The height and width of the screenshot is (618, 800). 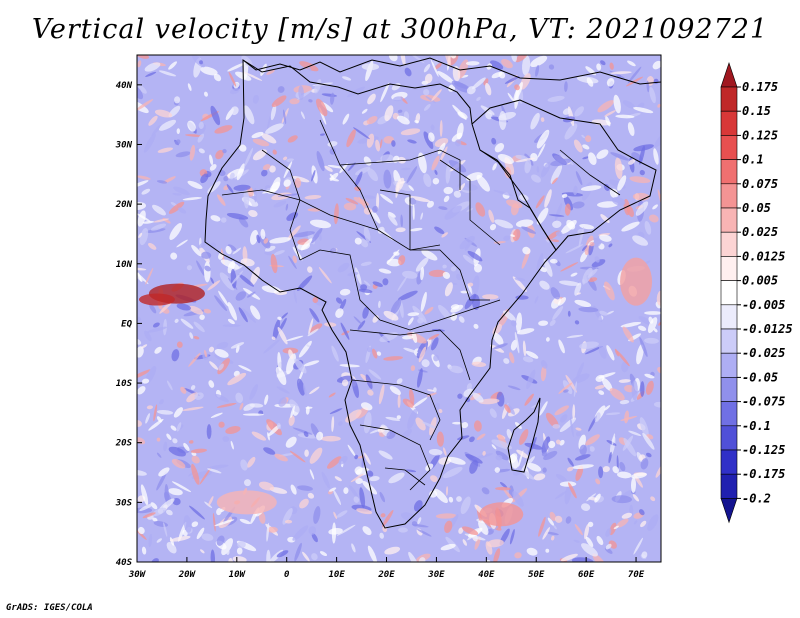 What do you see at coordinates (126, 324) in the screenshot?
I see `lat-tick-label: EQ` at bounding box center [126, 324].